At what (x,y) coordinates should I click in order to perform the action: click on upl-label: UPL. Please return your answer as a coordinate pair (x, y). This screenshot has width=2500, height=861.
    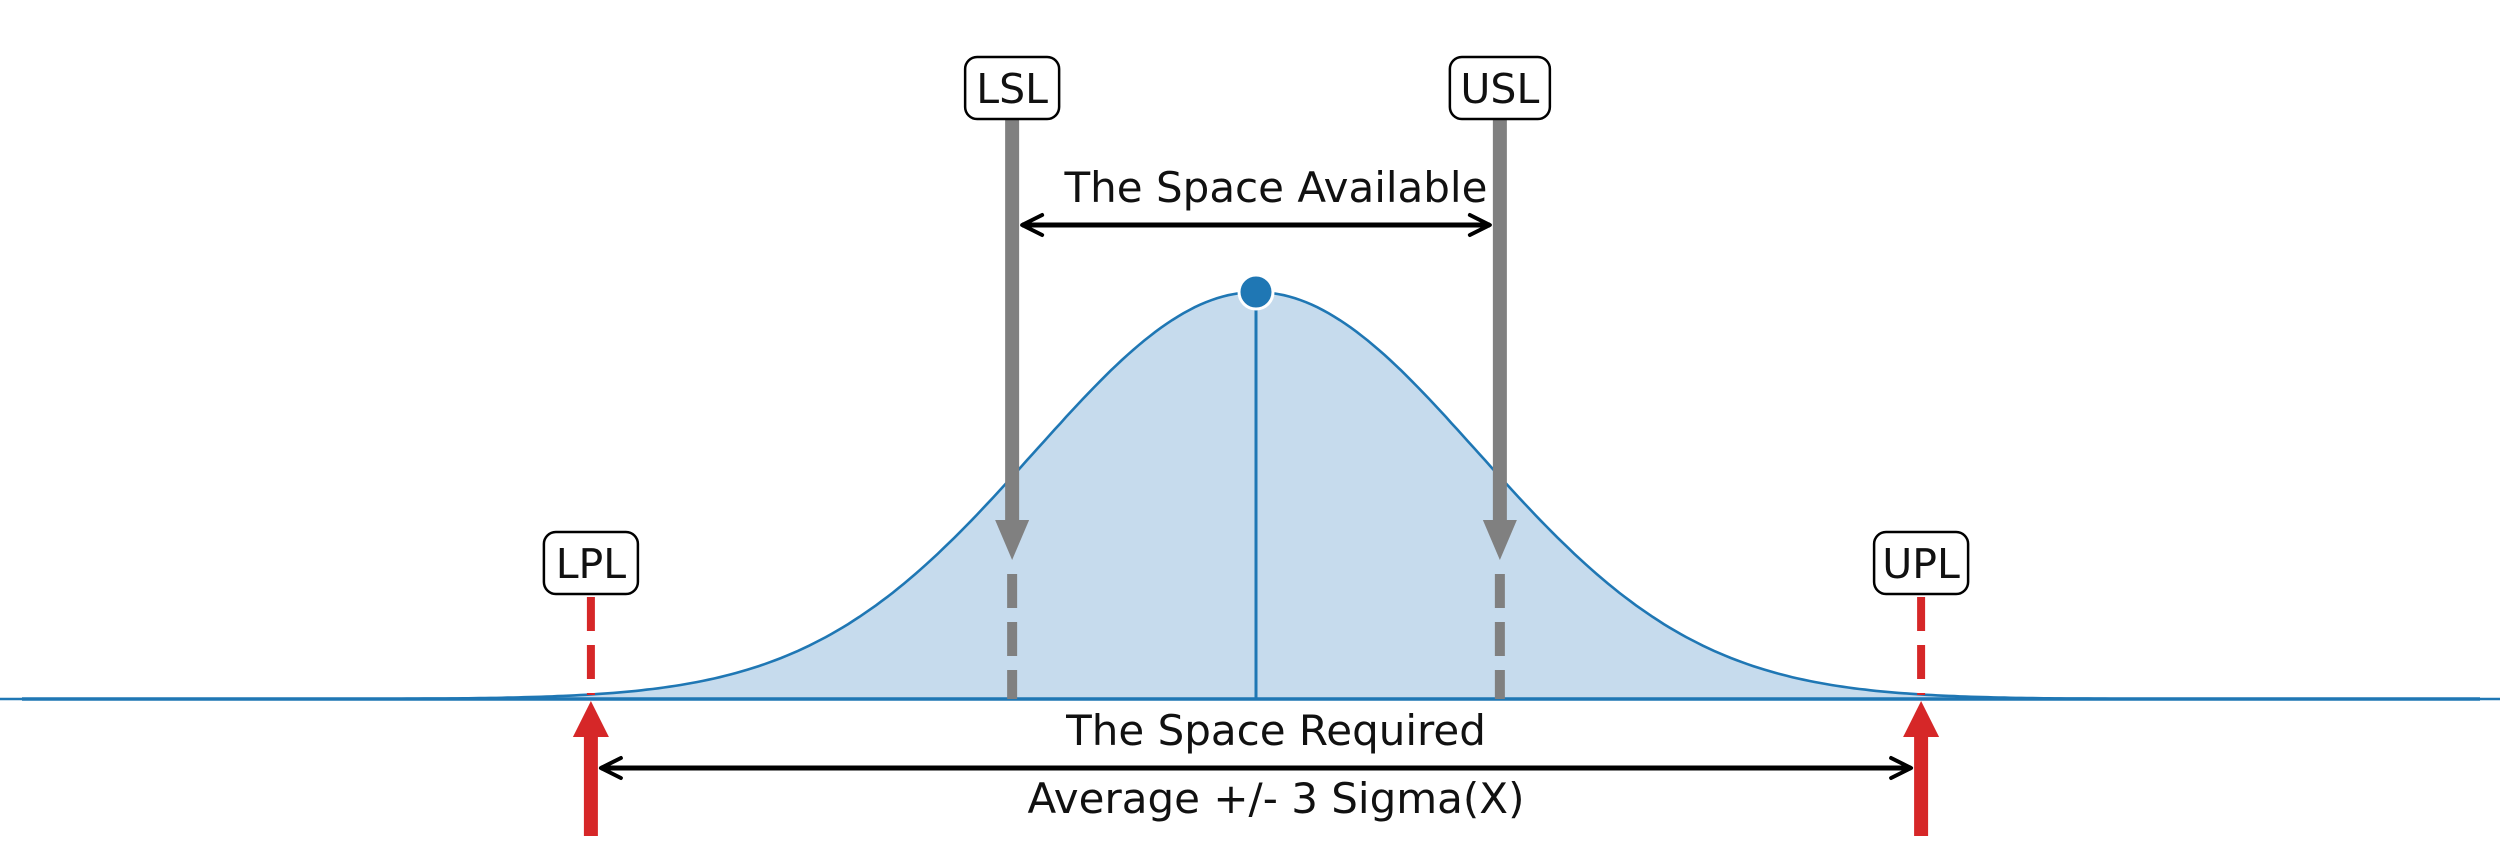
    Looking at the image, I should click on (1921, 564).